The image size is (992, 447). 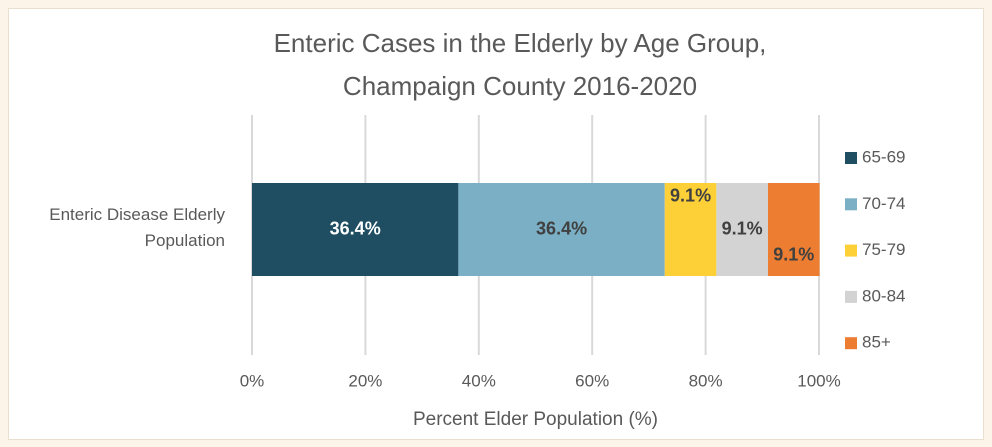 I want to click on x-tick-label: 60%, so click(x=592, y=380).